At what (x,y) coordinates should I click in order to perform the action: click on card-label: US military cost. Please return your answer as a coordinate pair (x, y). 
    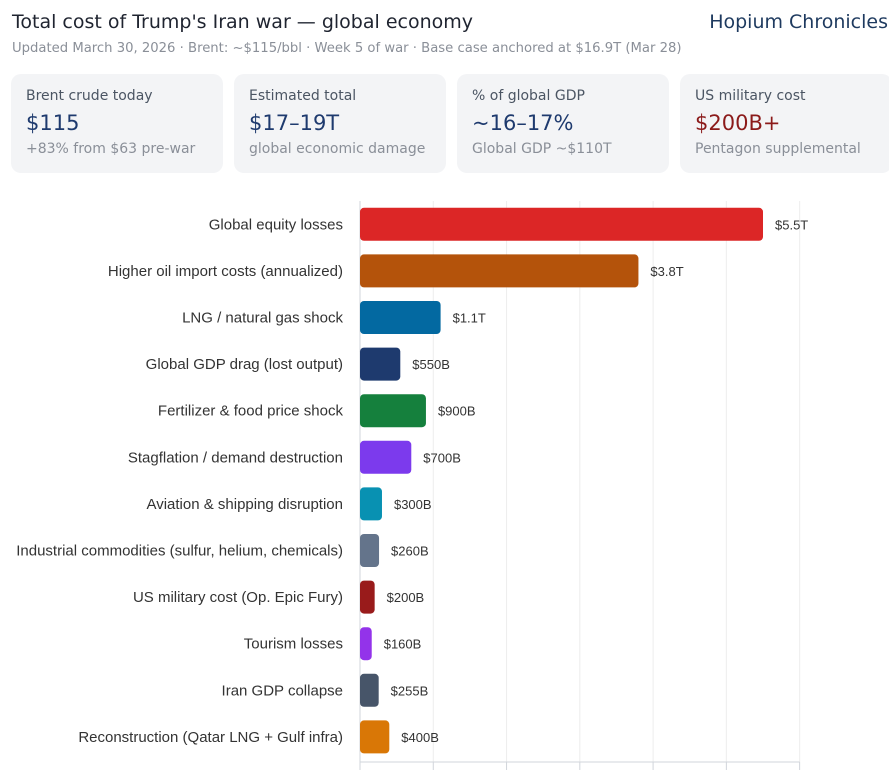
    Looking at the image, I should click on (750, 96).